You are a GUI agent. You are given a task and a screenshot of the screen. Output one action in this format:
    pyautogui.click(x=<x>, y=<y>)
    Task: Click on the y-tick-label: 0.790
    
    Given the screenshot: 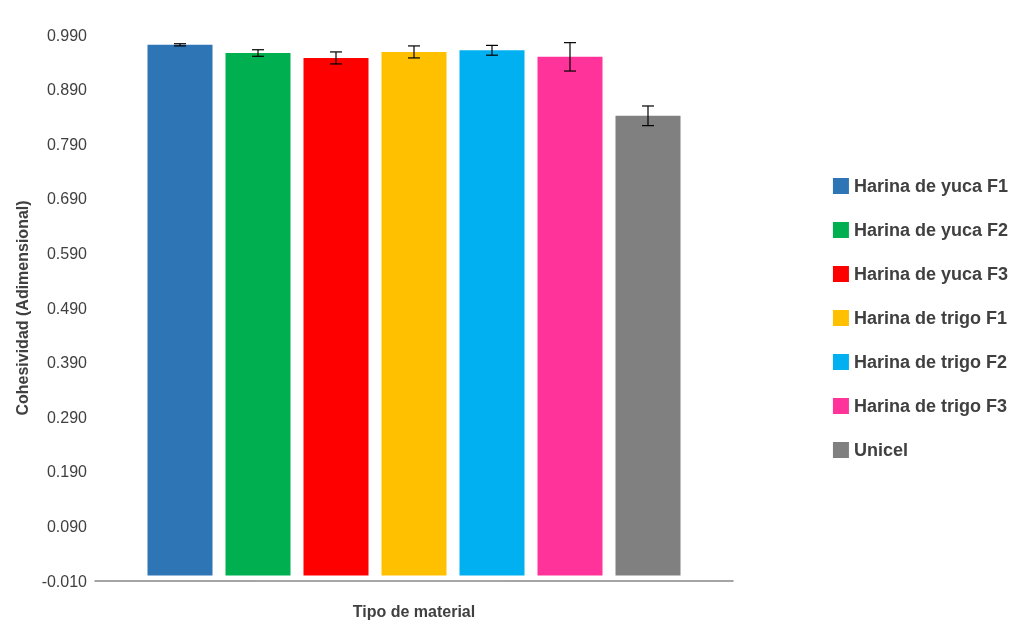 What is the action you would take?
    pyautogui.click(x=67, y=144)
    